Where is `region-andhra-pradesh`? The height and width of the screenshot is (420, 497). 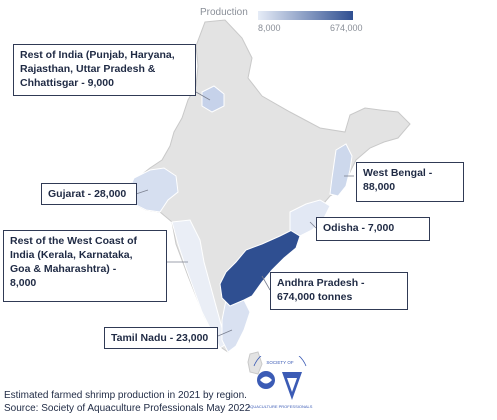 region-andhra-pradesh is located at coordinates (260, 268).